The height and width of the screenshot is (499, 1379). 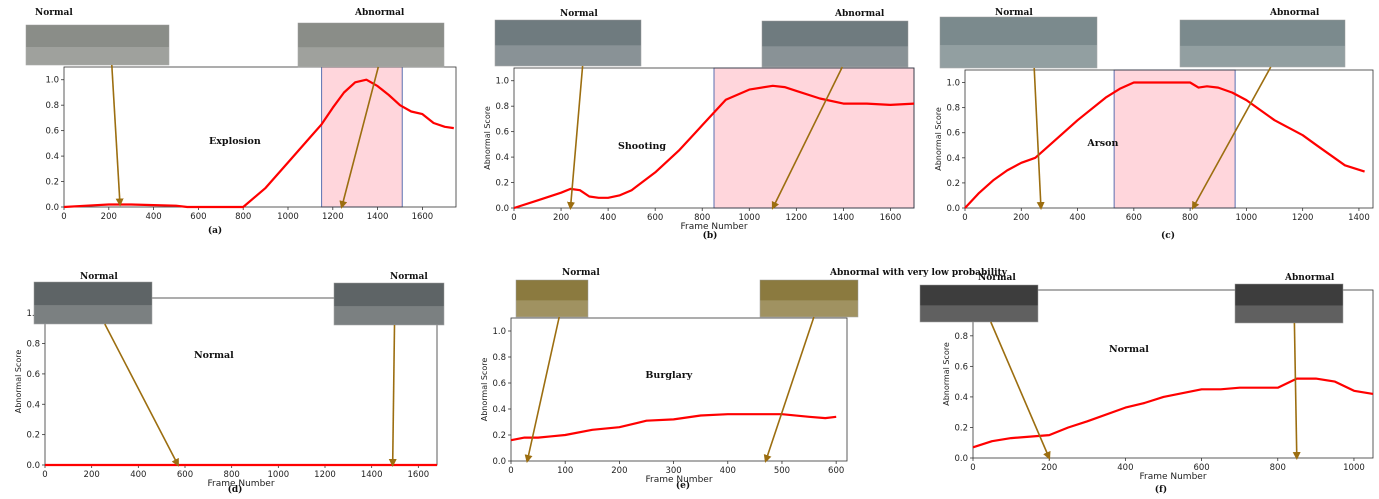 I want to click on class-title: Burglary, so click(x=668, y=375).